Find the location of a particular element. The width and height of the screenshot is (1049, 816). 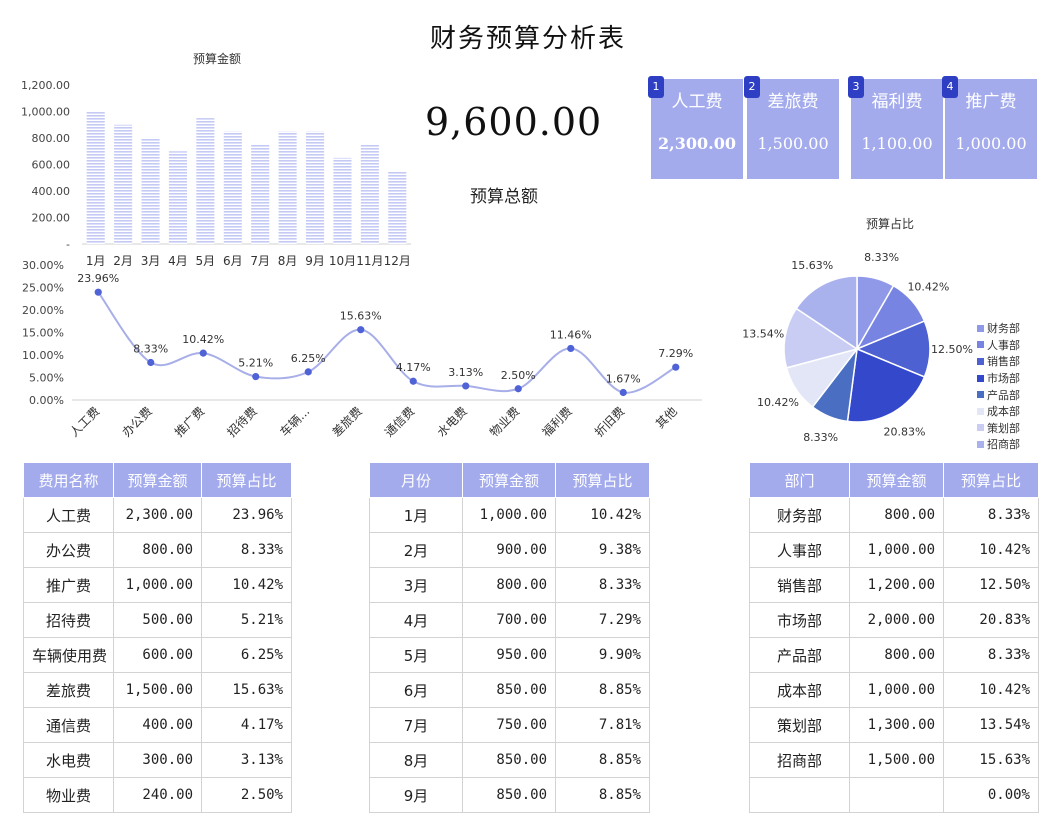

rank-badge: 4 is located at coordinates (950, 87).